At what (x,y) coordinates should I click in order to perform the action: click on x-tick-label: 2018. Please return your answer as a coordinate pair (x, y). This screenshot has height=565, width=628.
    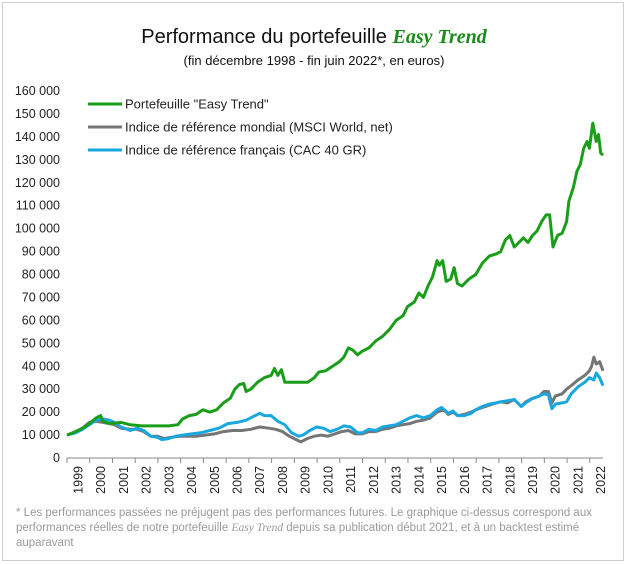
    Looking at the image, I should click on (510, 480).